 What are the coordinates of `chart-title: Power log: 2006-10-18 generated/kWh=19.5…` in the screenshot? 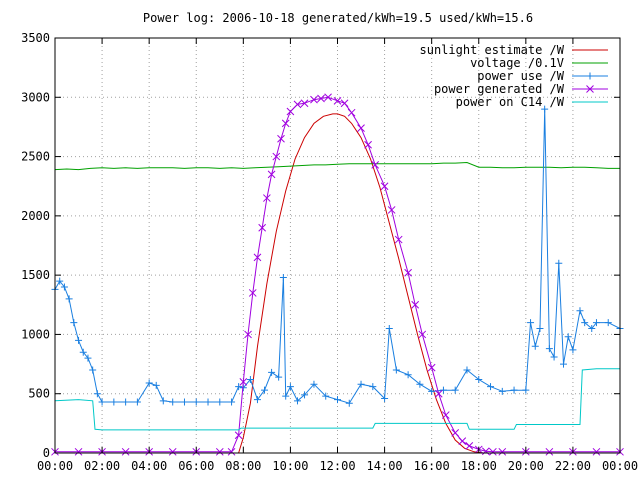 It's located at (338, 18).